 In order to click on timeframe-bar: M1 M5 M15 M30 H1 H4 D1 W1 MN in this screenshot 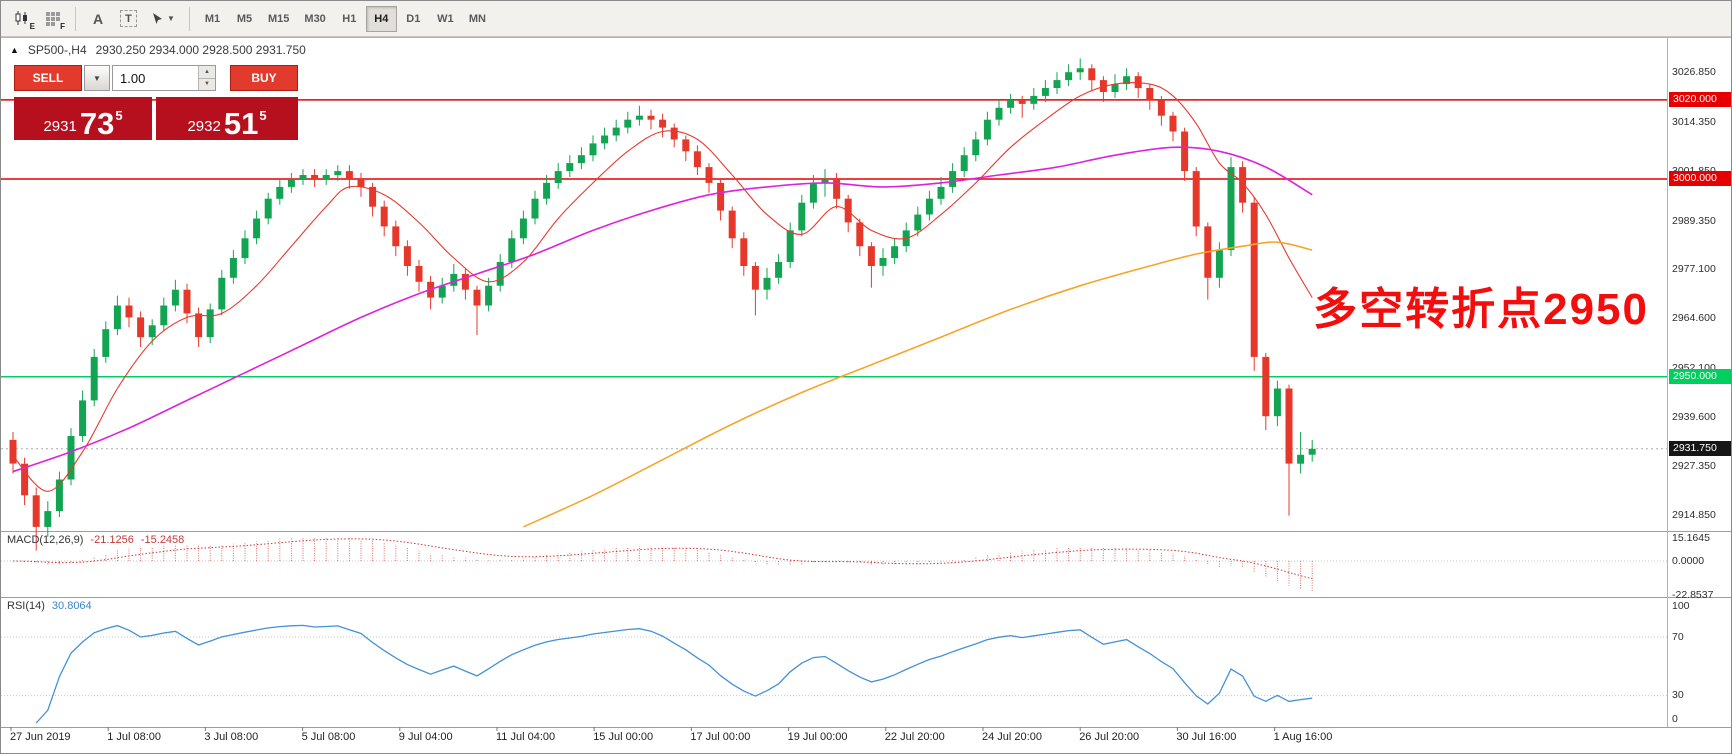, I will do `click(345, 18)`.